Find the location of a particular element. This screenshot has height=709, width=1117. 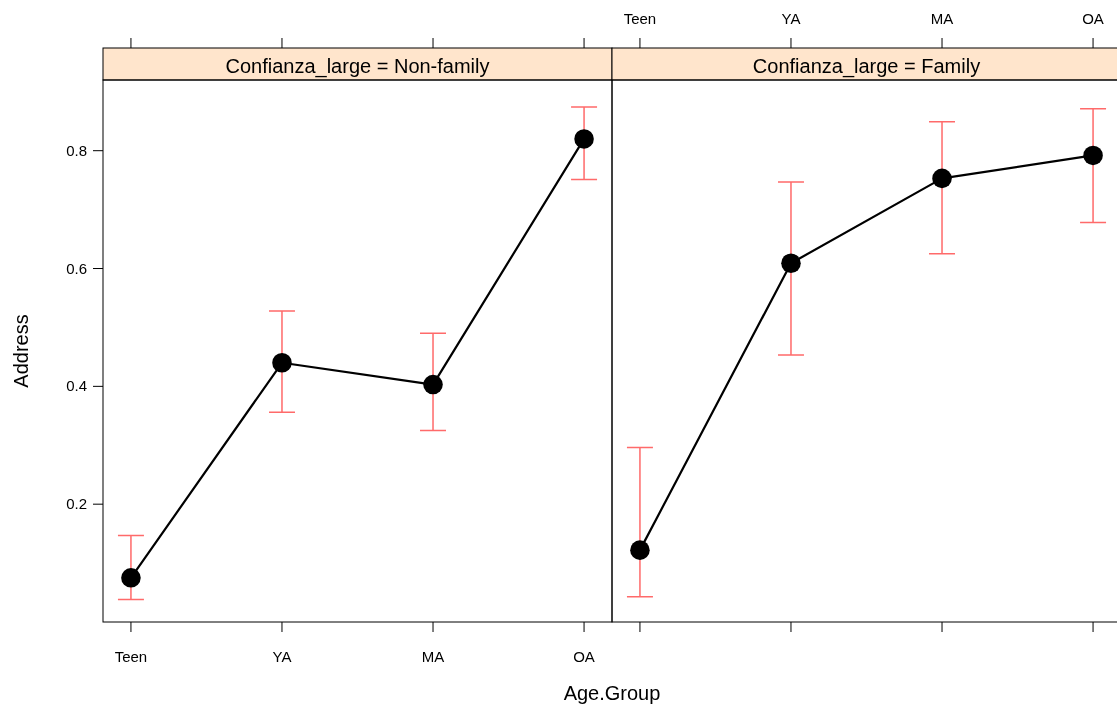

y-tick-label: 0.8 is located at coordinates (76, 150).